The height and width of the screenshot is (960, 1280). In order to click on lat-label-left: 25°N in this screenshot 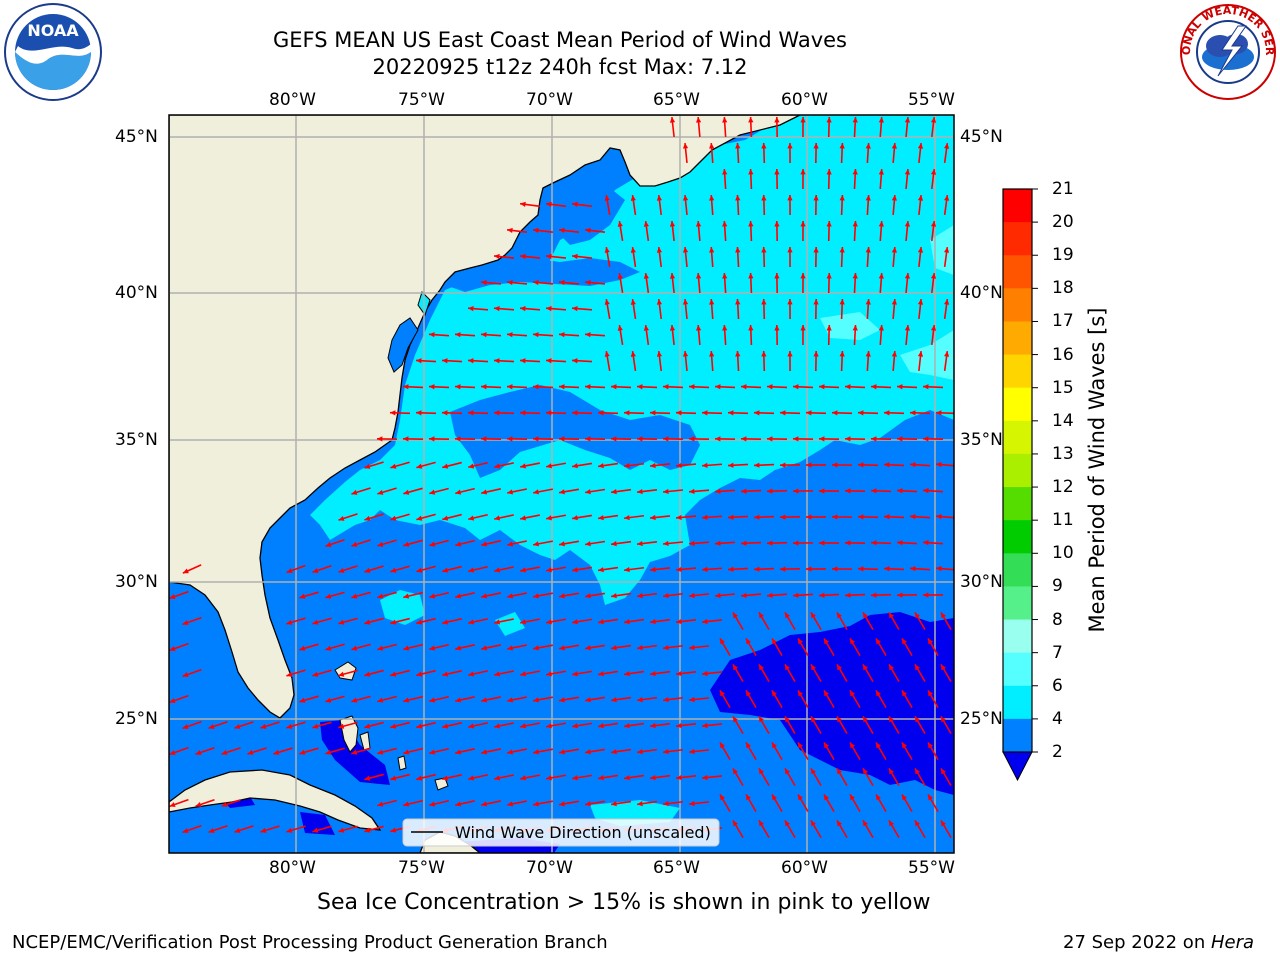, I will do `click(136, 719)`.